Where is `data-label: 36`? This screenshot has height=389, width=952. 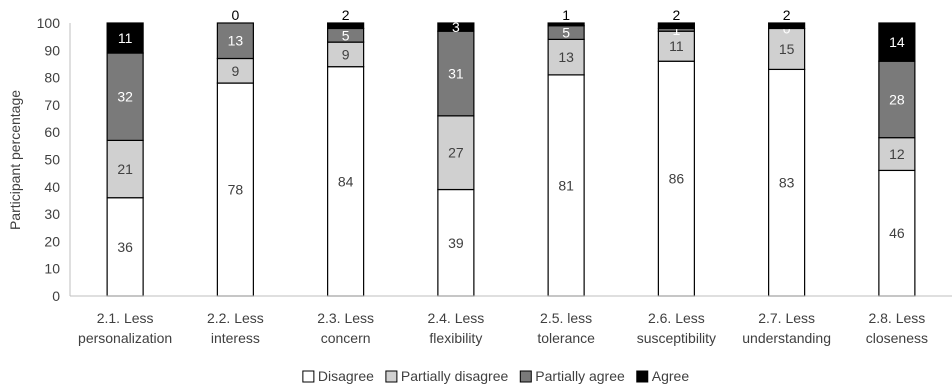 data-label: 36 is located at coordinates (125, 247).